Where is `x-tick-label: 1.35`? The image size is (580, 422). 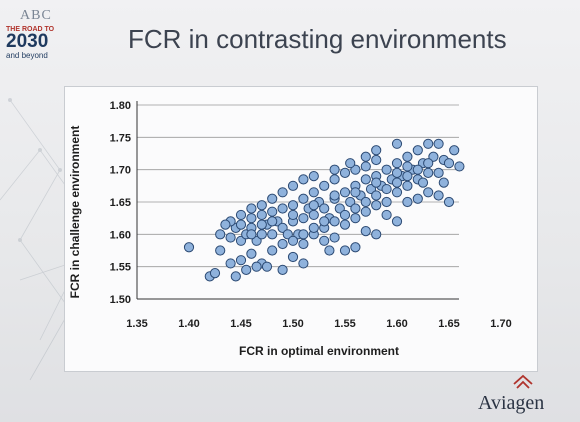
x-tick-label: 1.35 is located at coordinates (136, 324).